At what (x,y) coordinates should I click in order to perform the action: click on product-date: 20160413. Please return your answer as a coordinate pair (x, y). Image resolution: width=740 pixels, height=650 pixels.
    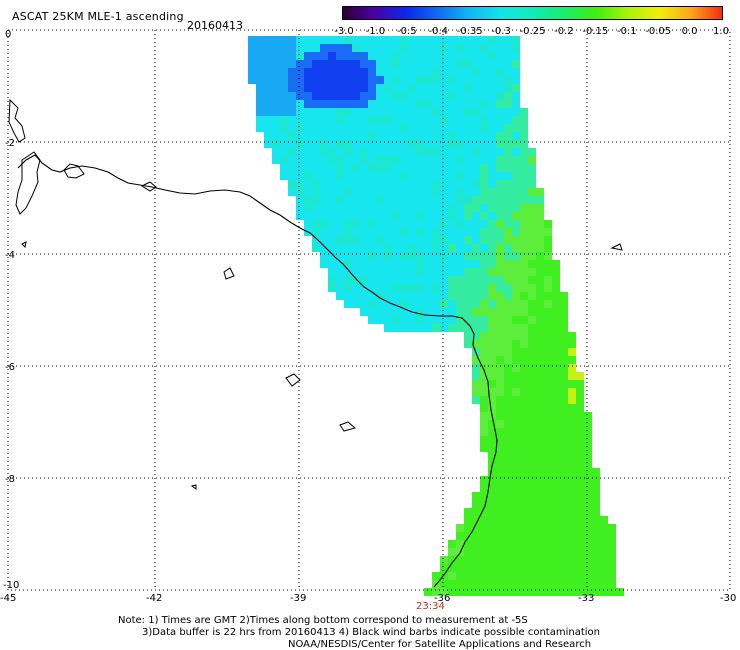
    Looking at the image, I should click on (215, 25).